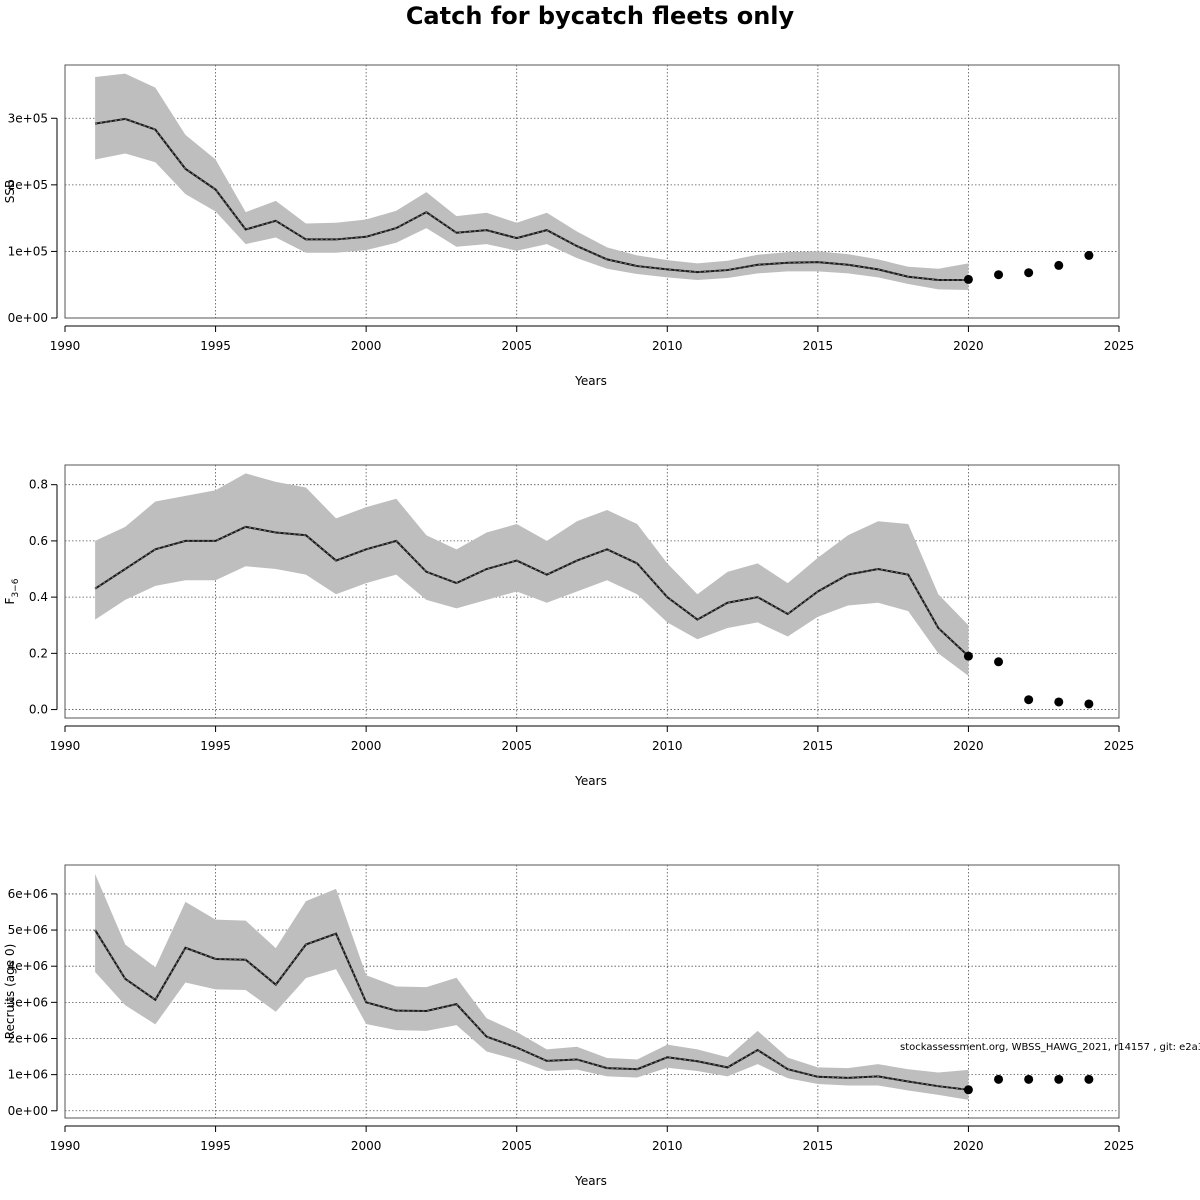 This screenshot has width=1200, height=1200. Describe the element at coordinates (38, 597) in the screenshot. I see `y-tick-label: 0.4` at that location.